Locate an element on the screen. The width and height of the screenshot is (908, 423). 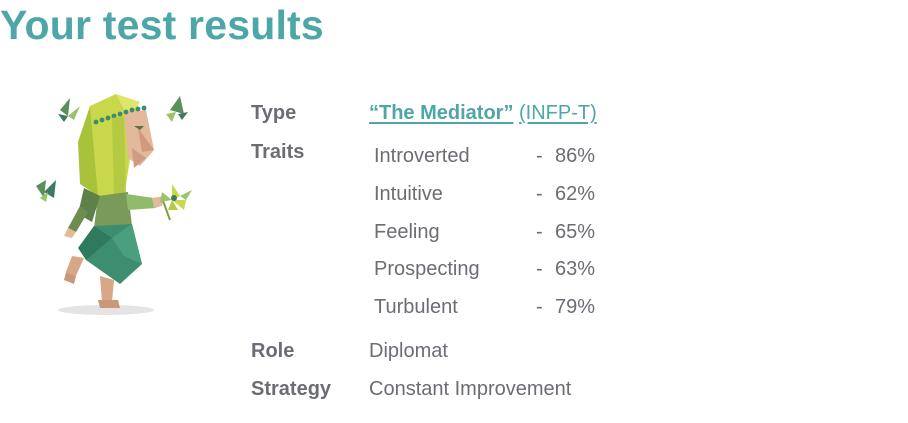
trait-percent: 63% is located at coordinates (575, 269).